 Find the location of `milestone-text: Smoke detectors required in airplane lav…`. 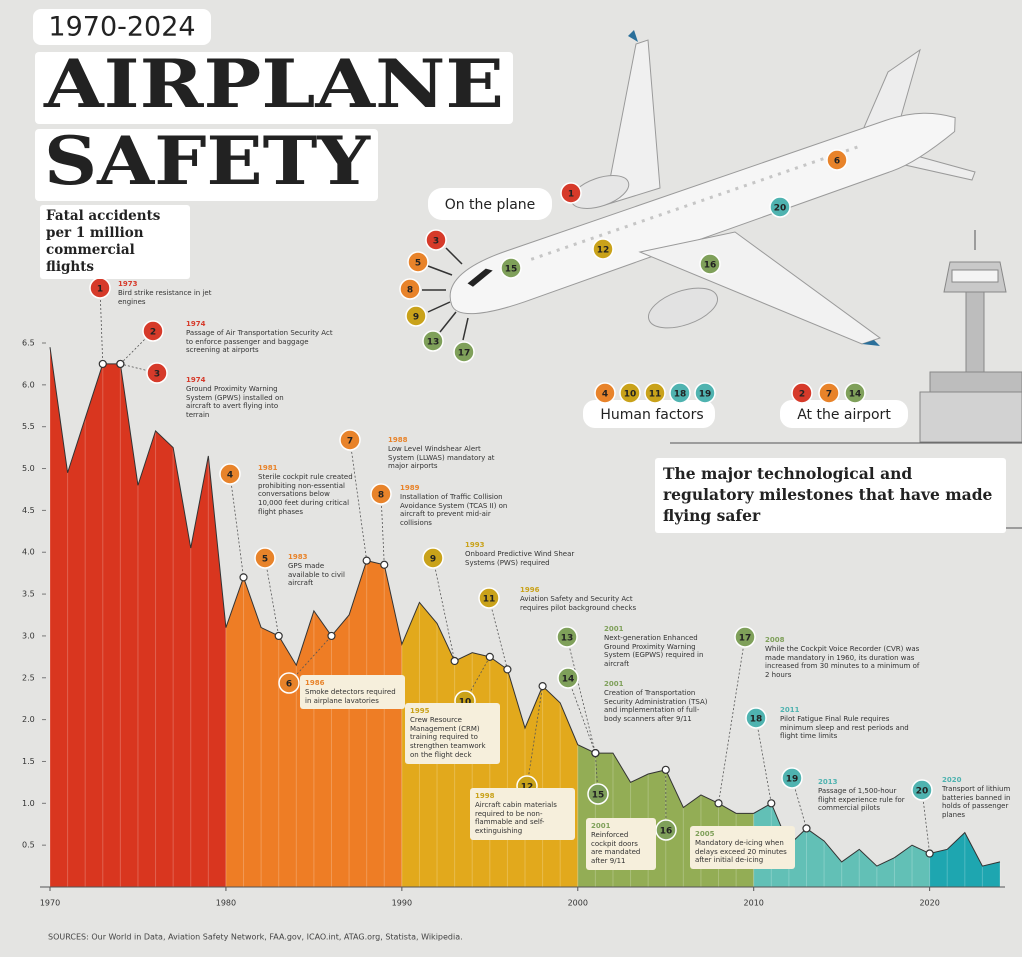

milestone-text: Smoke detectors required in airplane lav… is located at coordinates (350, 696).